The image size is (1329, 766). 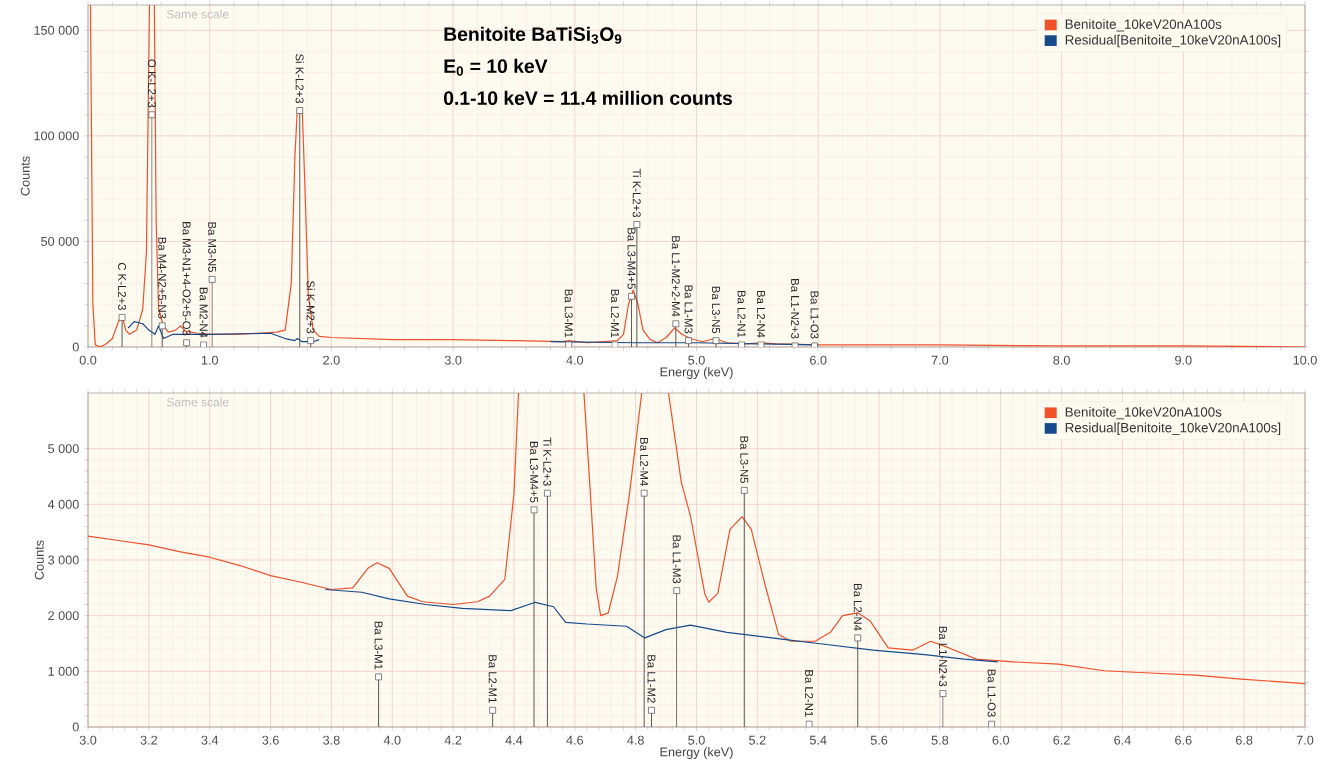 What do you see at coordinates (533, 35) in the screenshot?
I see `text: Benitoite BaTiSi$_{3}$O$_{9}$` at bounding box center [533, 35].